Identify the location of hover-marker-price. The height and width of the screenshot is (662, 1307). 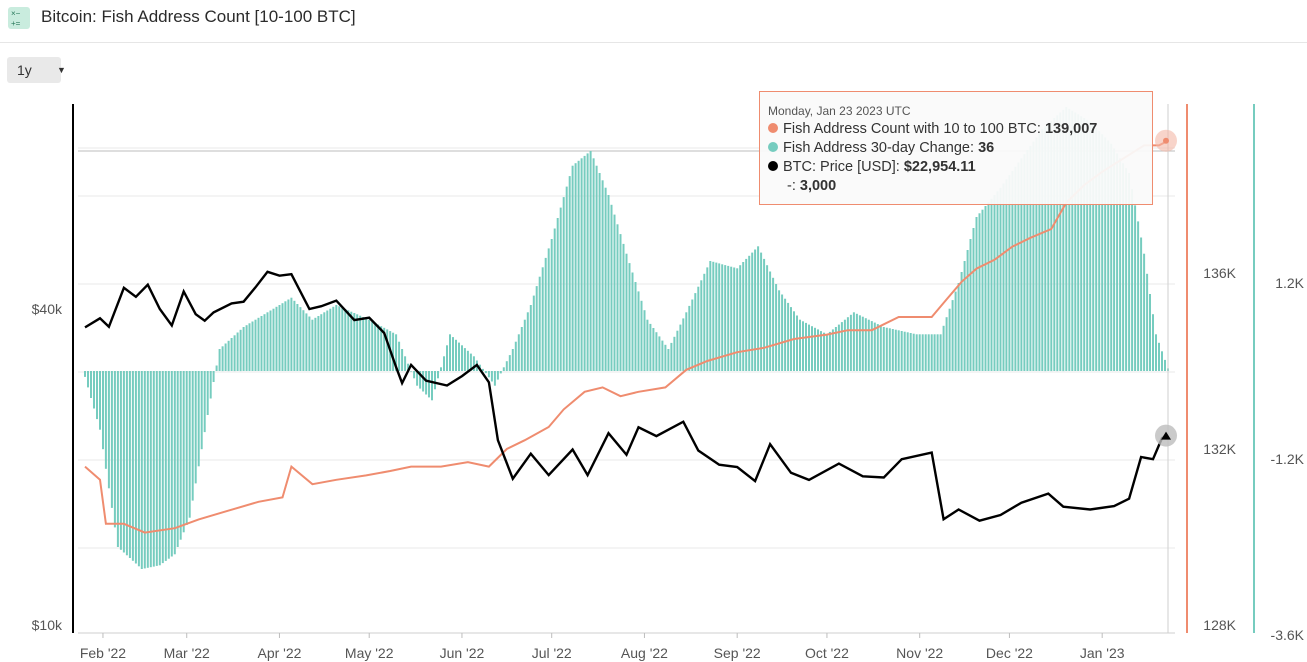
(1166, 435).